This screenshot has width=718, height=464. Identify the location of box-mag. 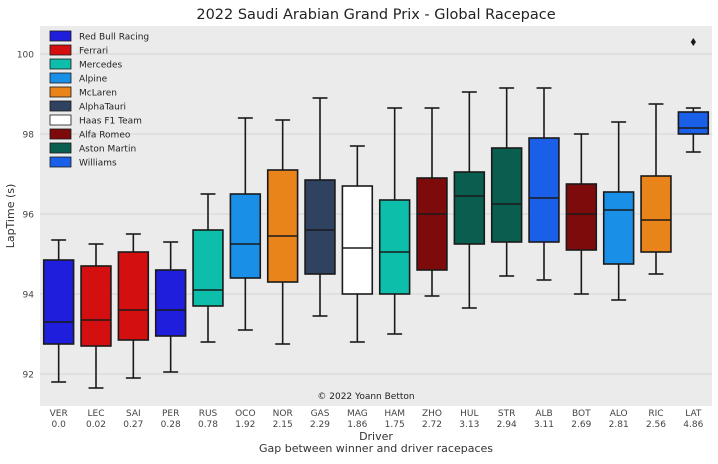
(357, 244).